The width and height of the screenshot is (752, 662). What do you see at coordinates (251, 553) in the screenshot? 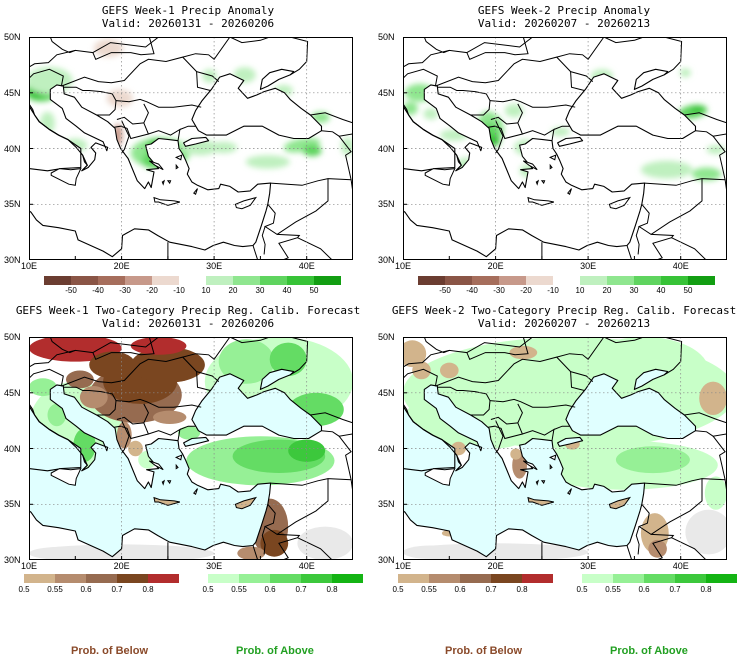
I see `prob-region-sinai` at bounding box center [251, 553].